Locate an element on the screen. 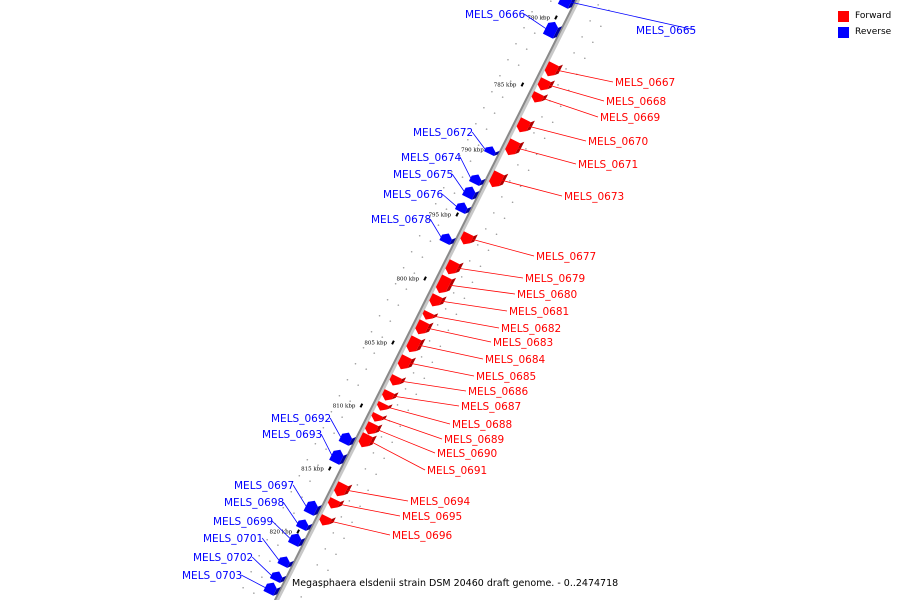  gene-label: MELS_0685 is located at coordinates (506, 377).